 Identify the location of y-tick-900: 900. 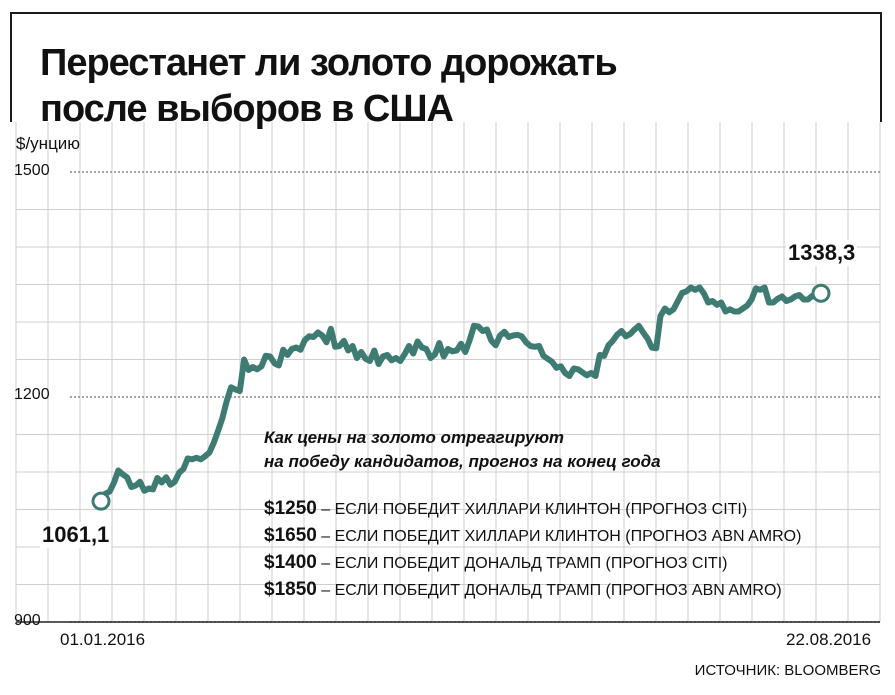
(27, 620).